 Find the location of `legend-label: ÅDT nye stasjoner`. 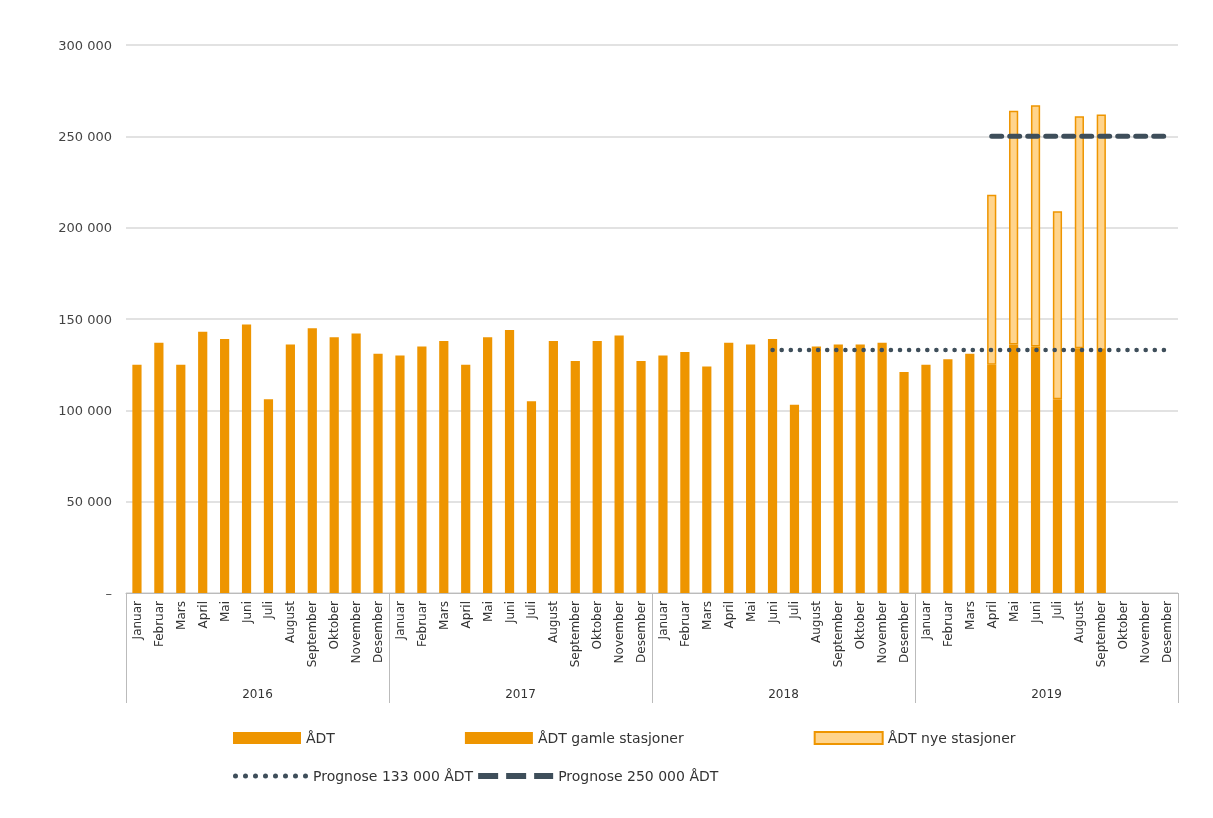

legend-label: ÅDT nye stasjoner is located at coordinates (951, 738).